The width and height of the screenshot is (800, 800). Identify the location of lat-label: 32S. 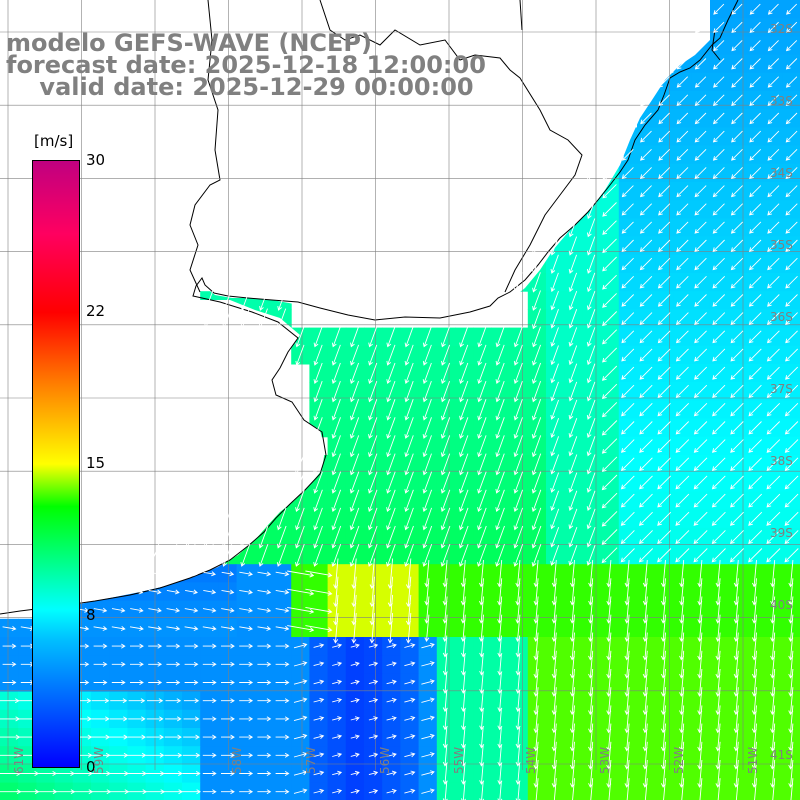
(781, 29).